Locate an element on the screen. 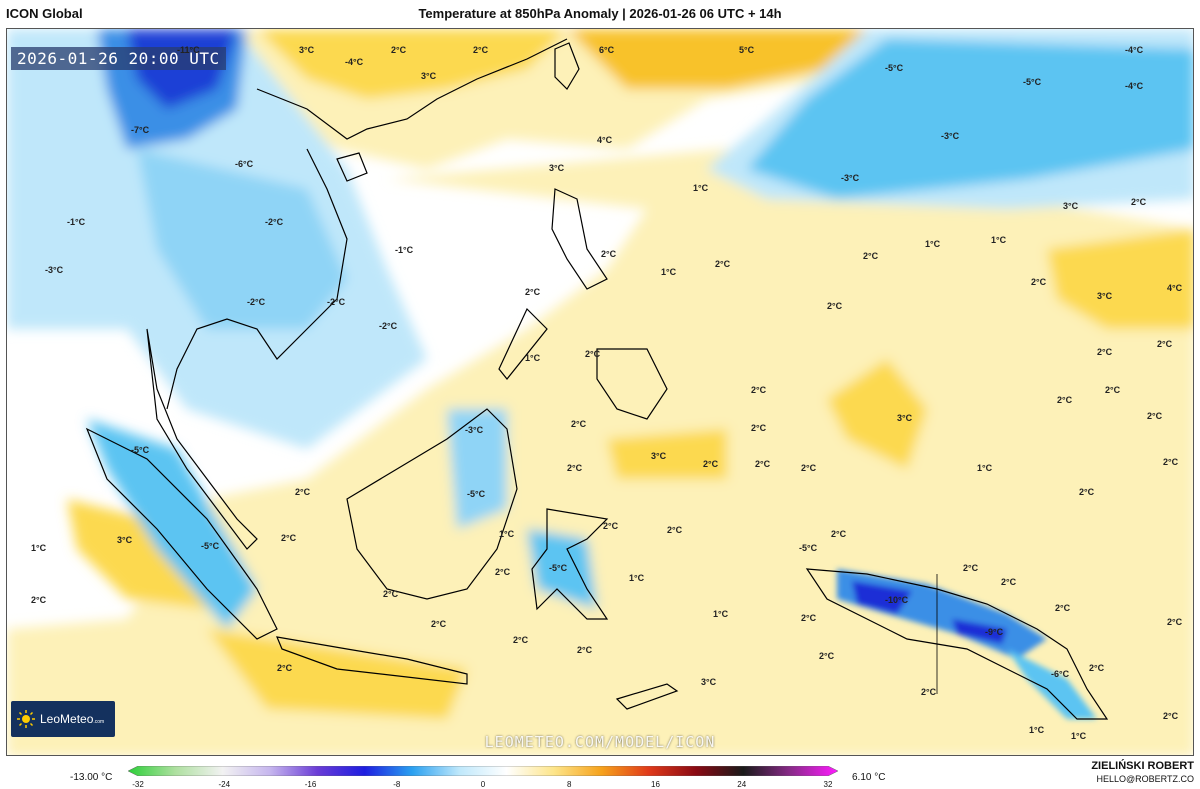  site-watermark: LEOMETEO.COM/MODEL/ICON is located at coordinates (600, 742).